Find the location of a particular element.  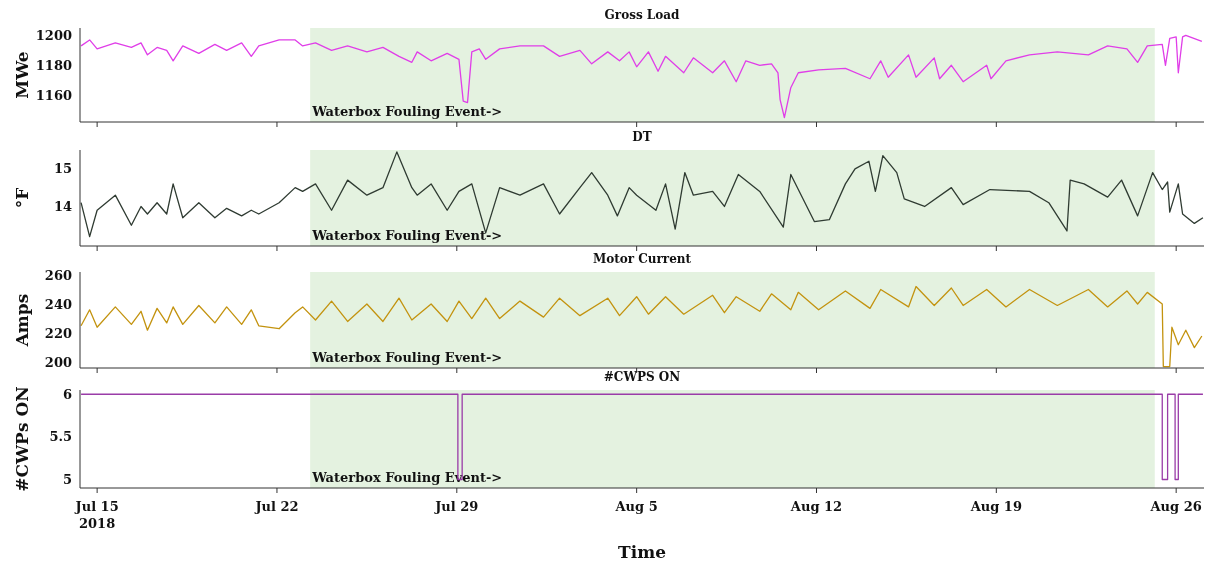

y-tick-label: 260 is located at coordinates (58, 275).